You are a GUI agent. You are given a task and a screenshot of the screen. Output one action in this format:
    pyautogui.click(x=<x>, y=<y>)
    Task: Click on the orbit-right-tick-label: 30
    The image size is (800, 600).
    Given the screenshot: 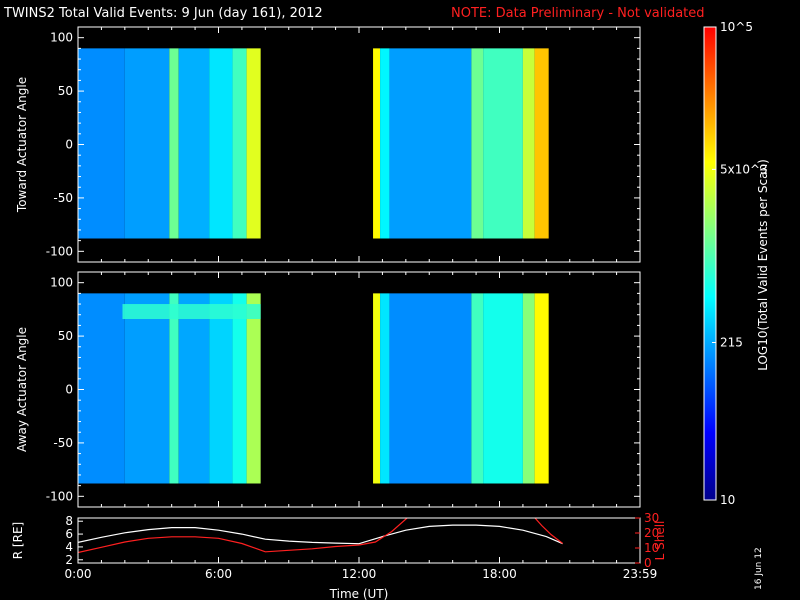 What is the action you would take?
    pyautogui.click(x=651, y=518)
    